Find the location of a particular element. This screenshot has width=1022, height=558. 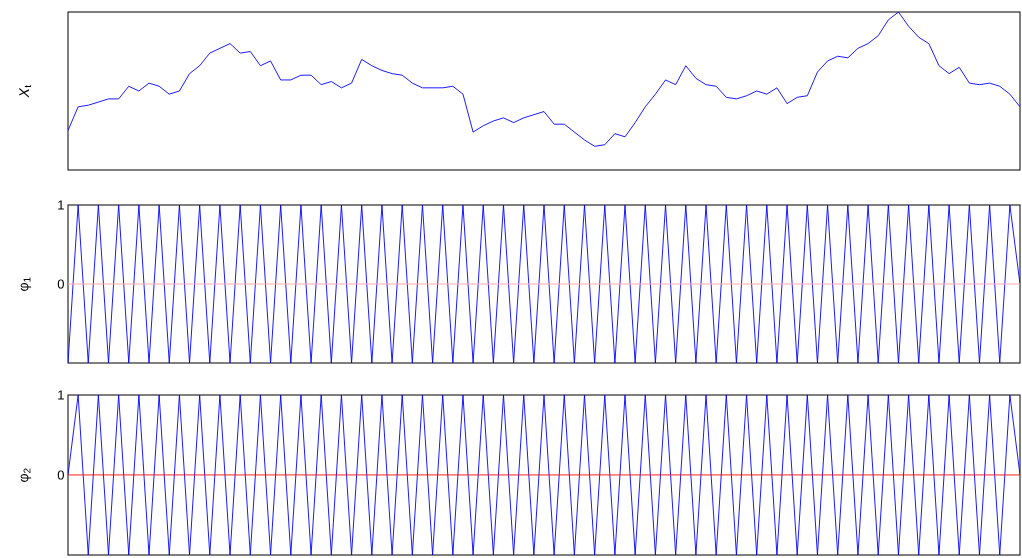

y-axis-title: φ$_{1}$ is located at coordinates (26, 284).